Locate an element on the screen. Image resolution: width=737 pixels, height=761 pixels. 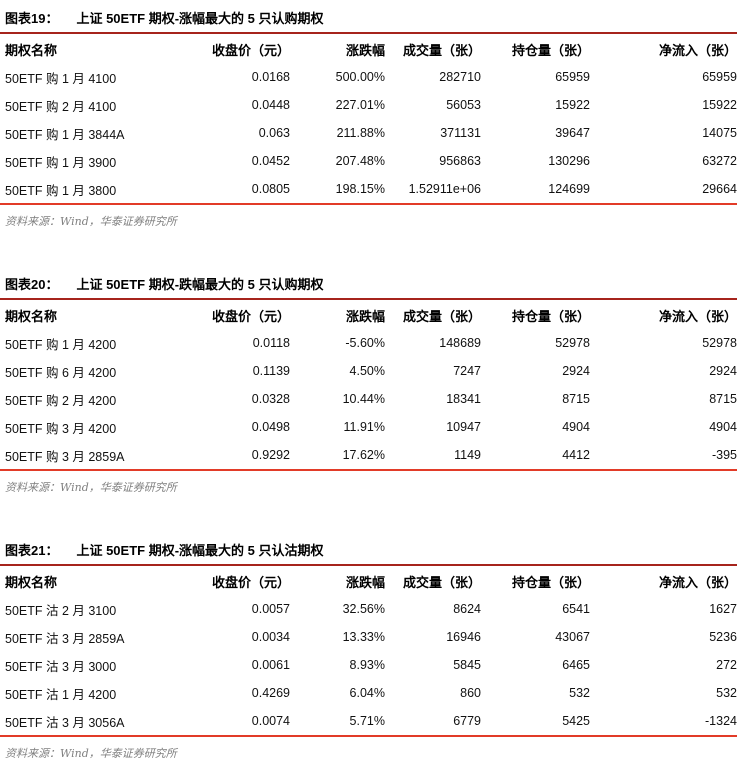
cell-close-price: 0.063 is located at coordinates (274, 133).